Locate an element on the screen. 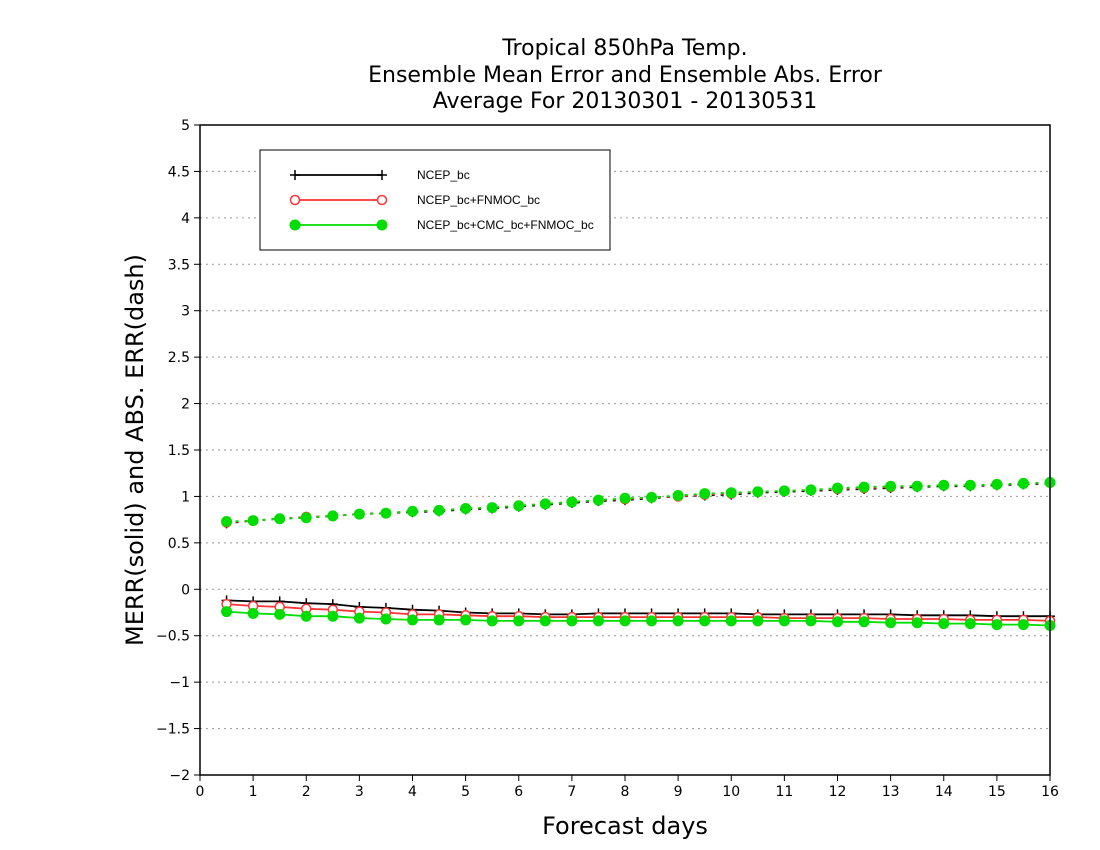 This screenshot has height=850, width=1100. y-tick-label: 5 is located at coordinates (185, 126).